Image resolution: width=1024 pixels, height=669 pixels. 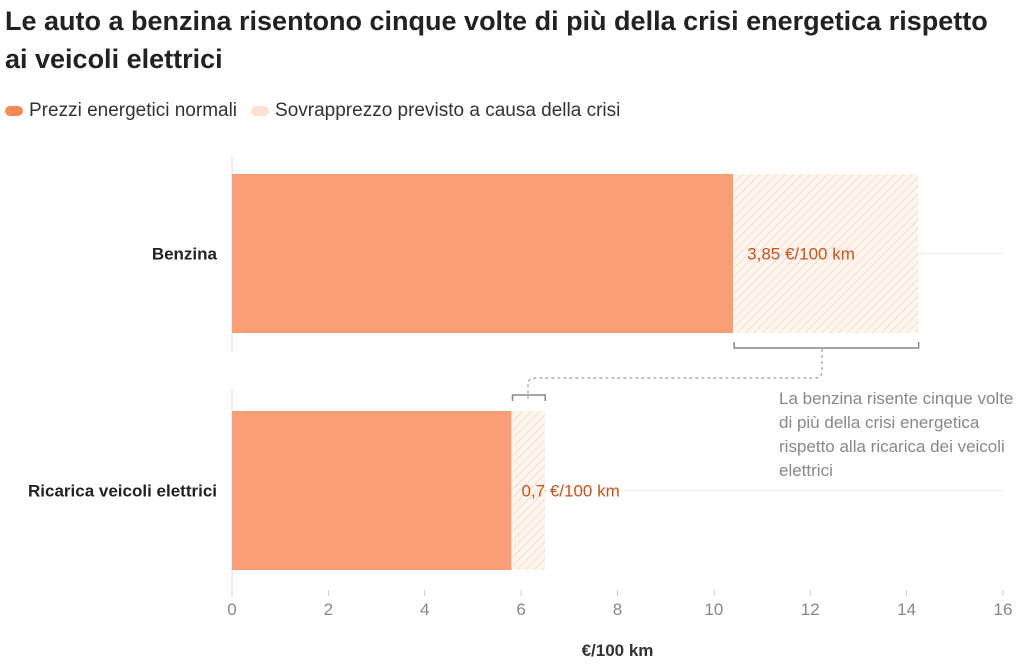 I want to click on data-label: 0,7 €/100 km, so click(x=570, y=491).